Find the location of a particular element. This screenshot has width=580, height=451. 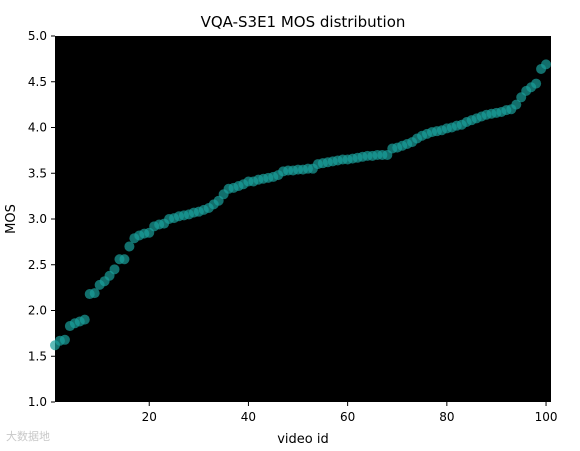

x-tick-label: 80 is located at coordinates (446, 417).